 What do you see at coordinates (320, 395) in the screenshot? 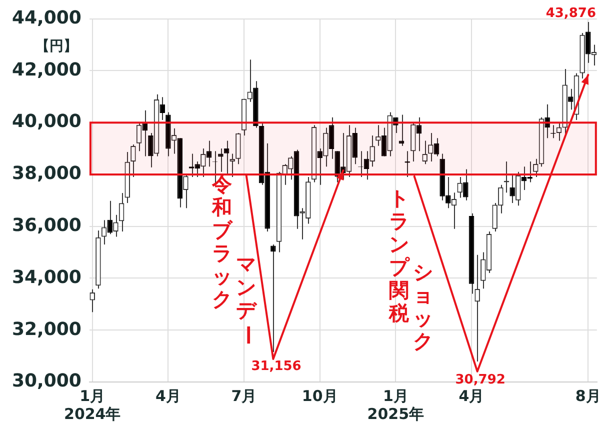
I see `x-tick-label: 10月` at bounding box center [320, 395].